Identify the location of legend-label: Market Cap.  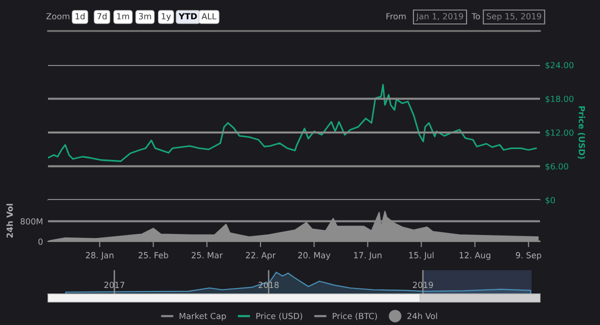
(203, 316).